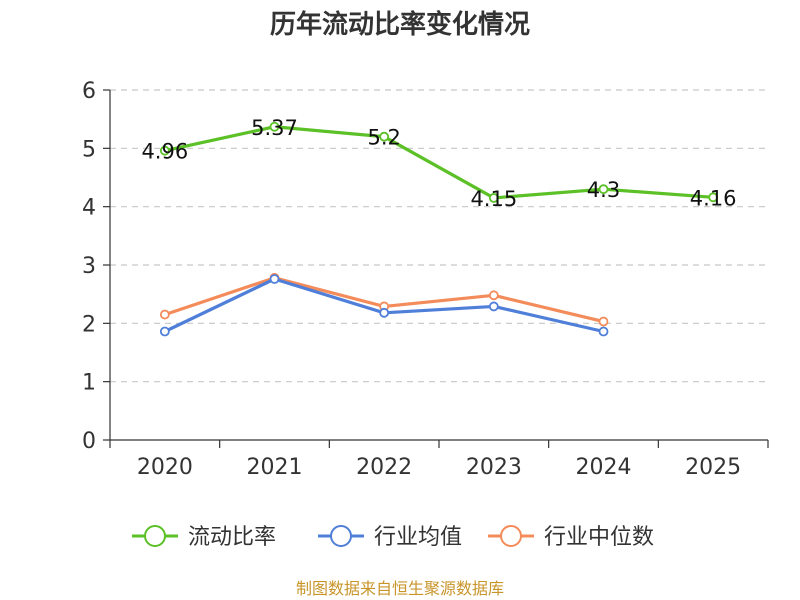 Image resolution: width=800 pixels, height=600 pixels. I want to click on legend-item: 行业均值, so click(390, 537).